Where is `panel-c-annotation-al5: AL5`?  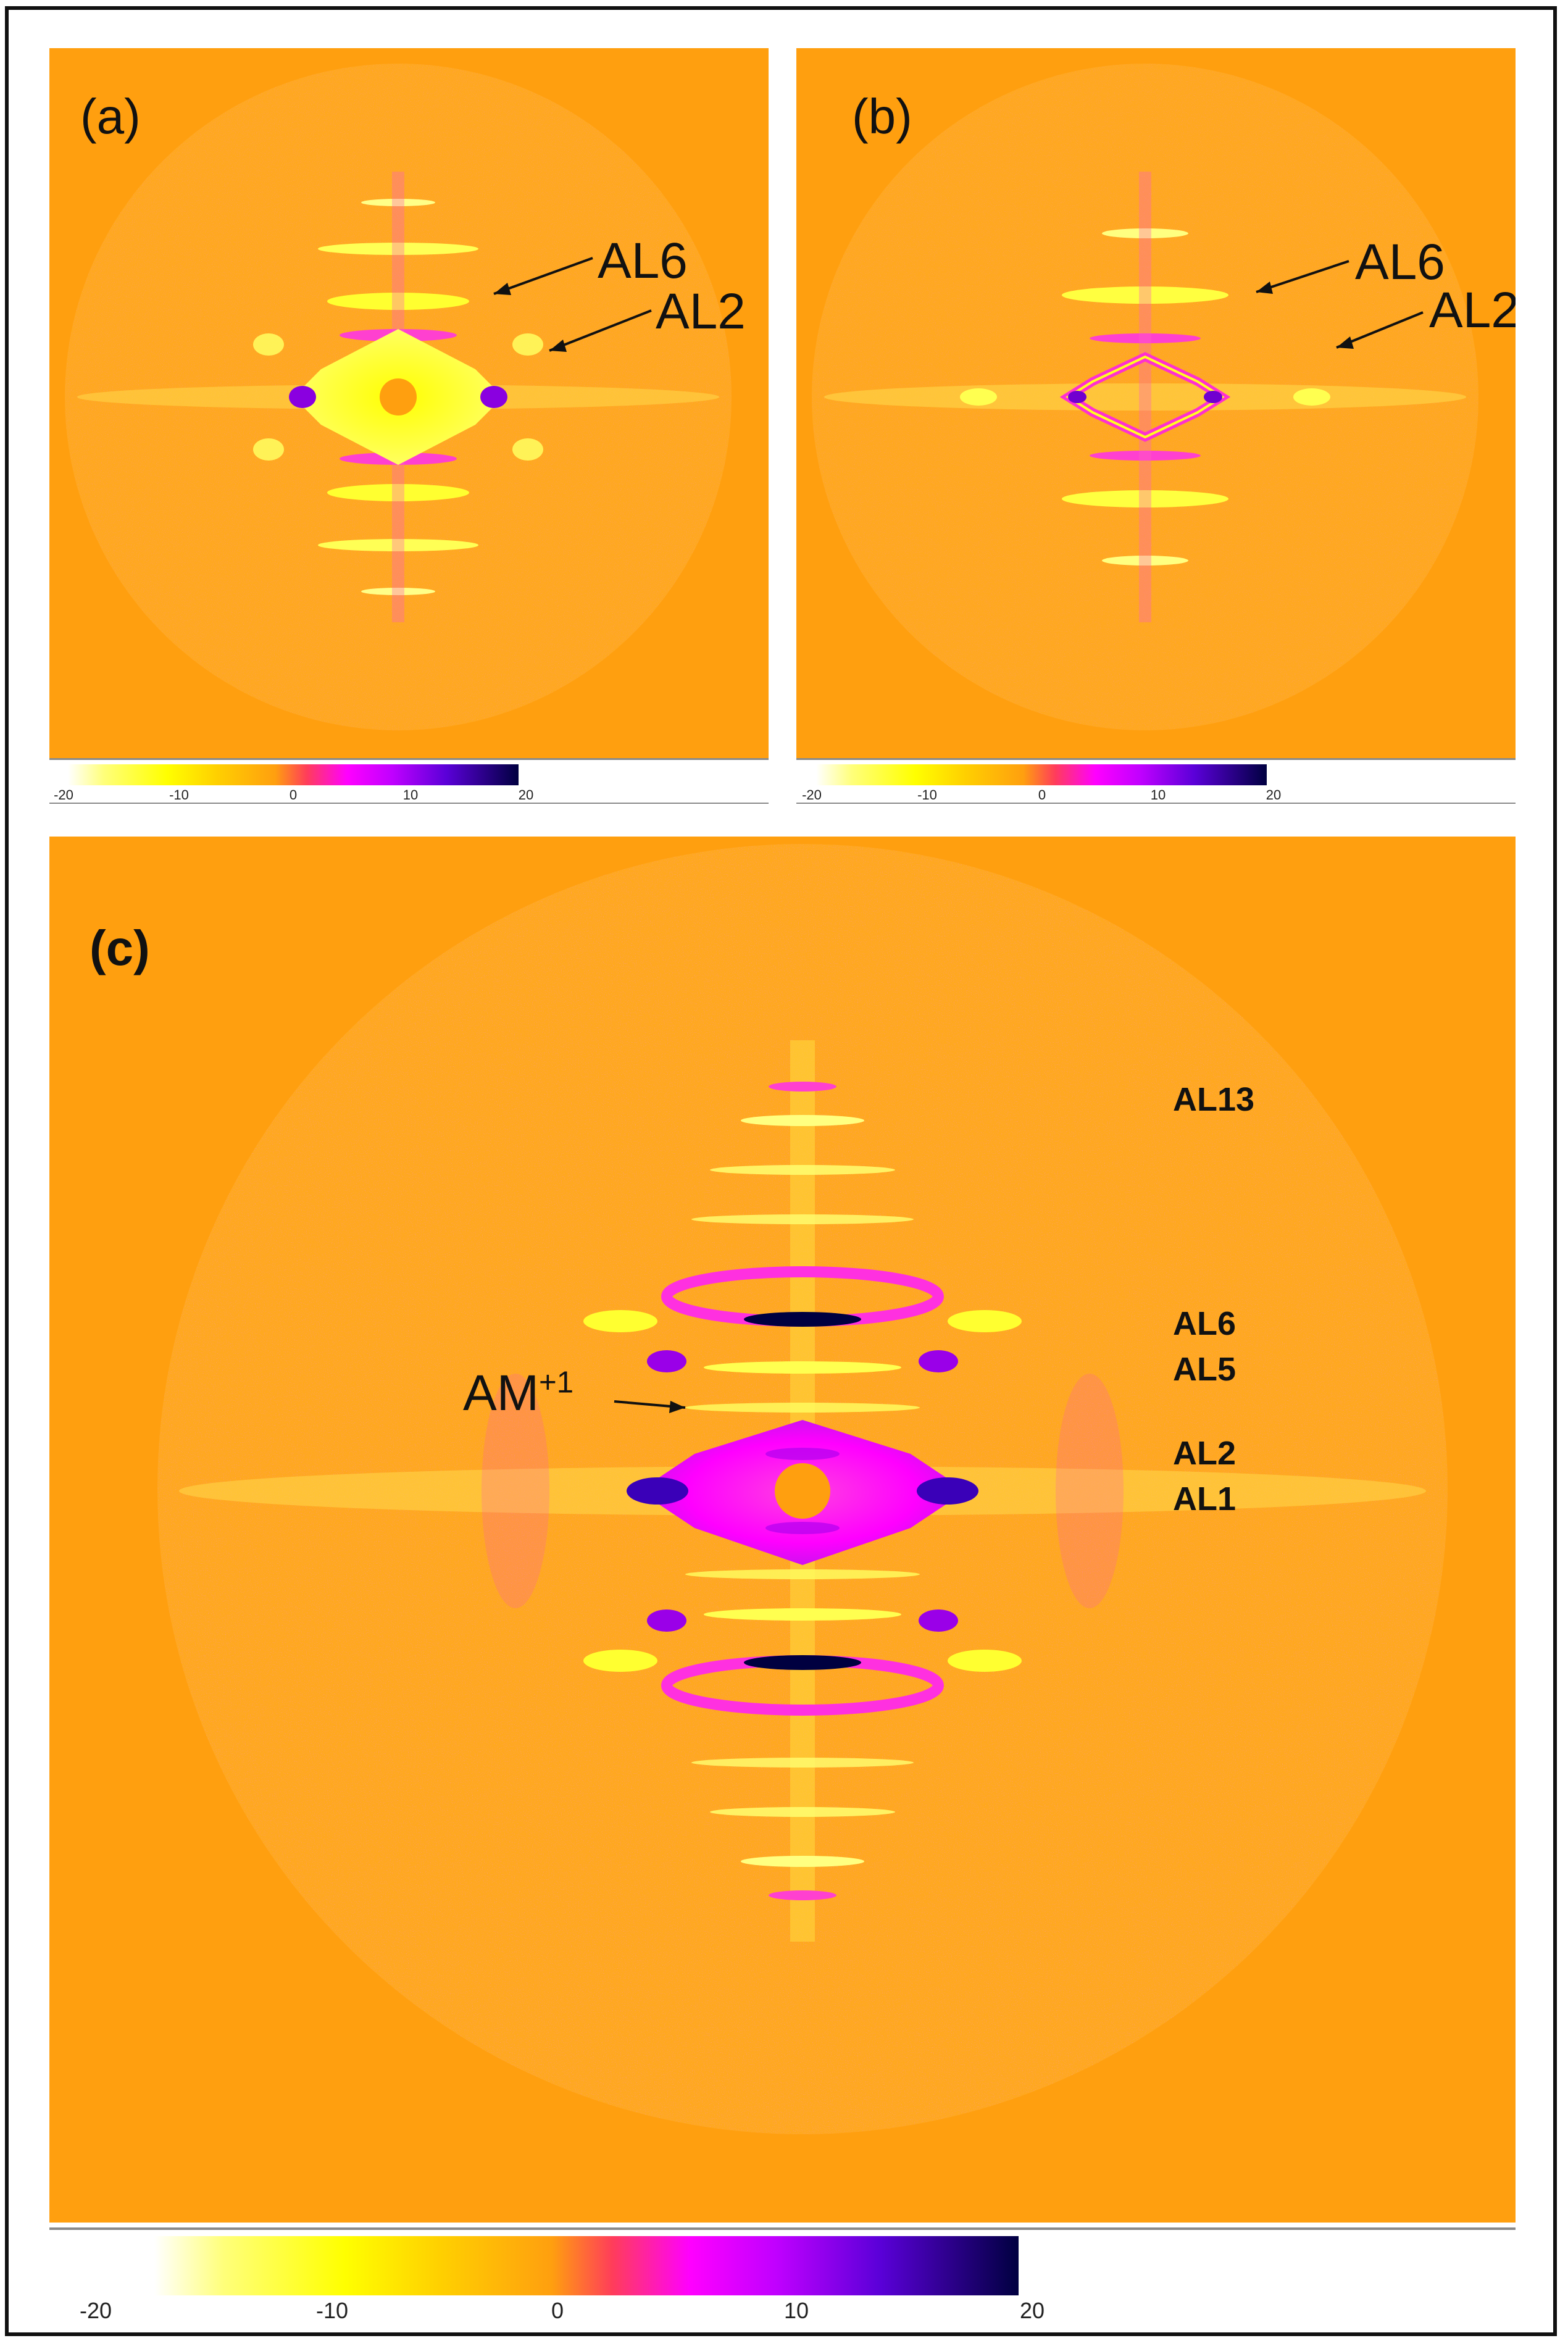 panel-c-annotation-al5: AL5 is located at coordinates (1204, 1369).